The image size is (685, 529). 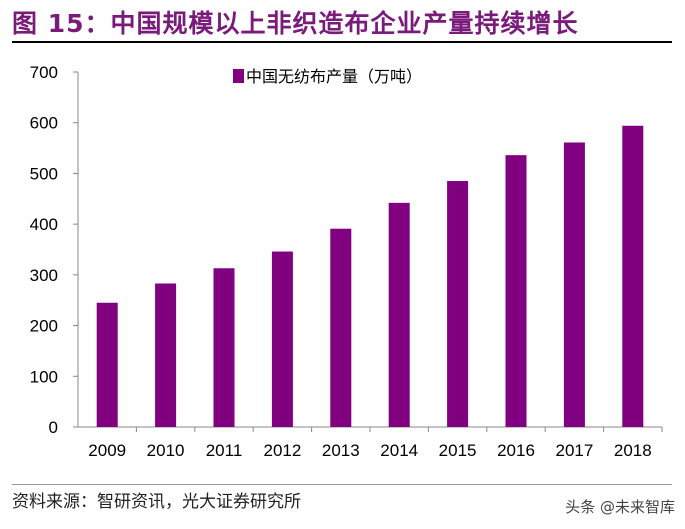 I want to click on bar-2013, so click(x=341, y=327).